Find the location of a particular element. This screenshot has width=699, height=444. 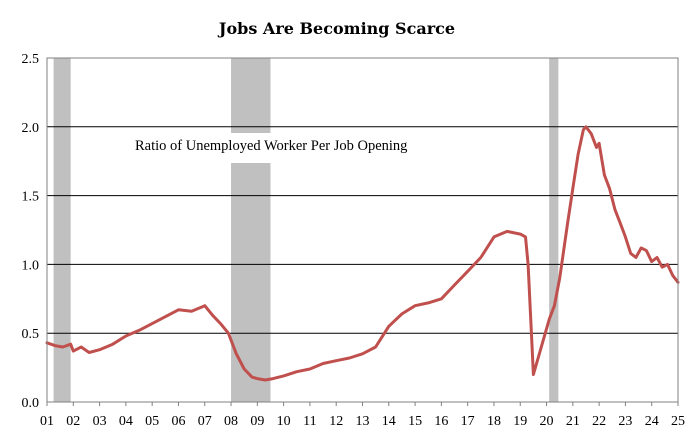

x-tick-label: 23 is located at coordinates (625, 421).